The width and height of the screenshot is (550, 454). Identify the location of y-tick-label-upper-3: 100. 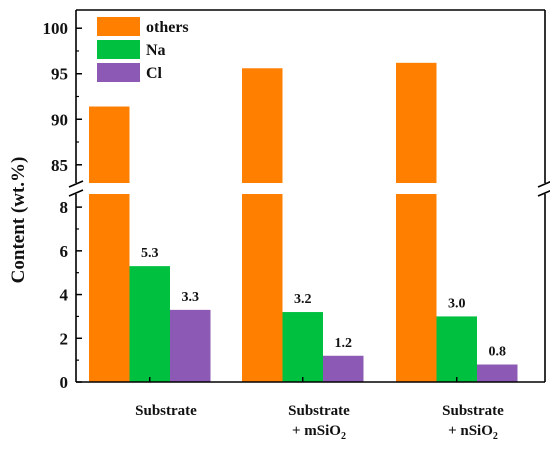
(56, 28).